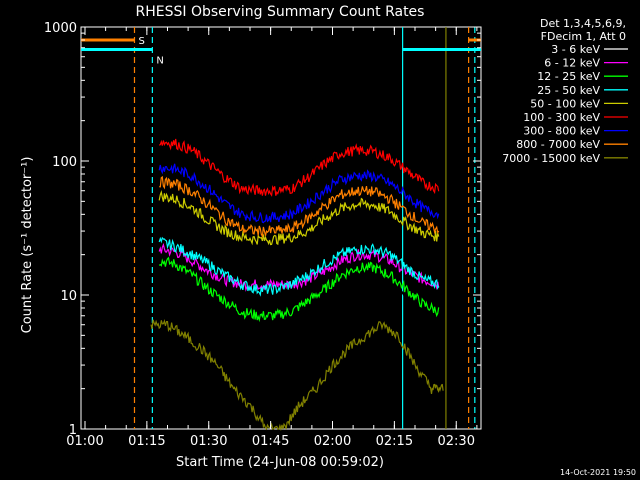 The height and width of the screenshot is (480, 640). What do you see at coordinates (141, 41) in the screenshot?
I see `annotation-s: S` at bounding box center [141, 41].